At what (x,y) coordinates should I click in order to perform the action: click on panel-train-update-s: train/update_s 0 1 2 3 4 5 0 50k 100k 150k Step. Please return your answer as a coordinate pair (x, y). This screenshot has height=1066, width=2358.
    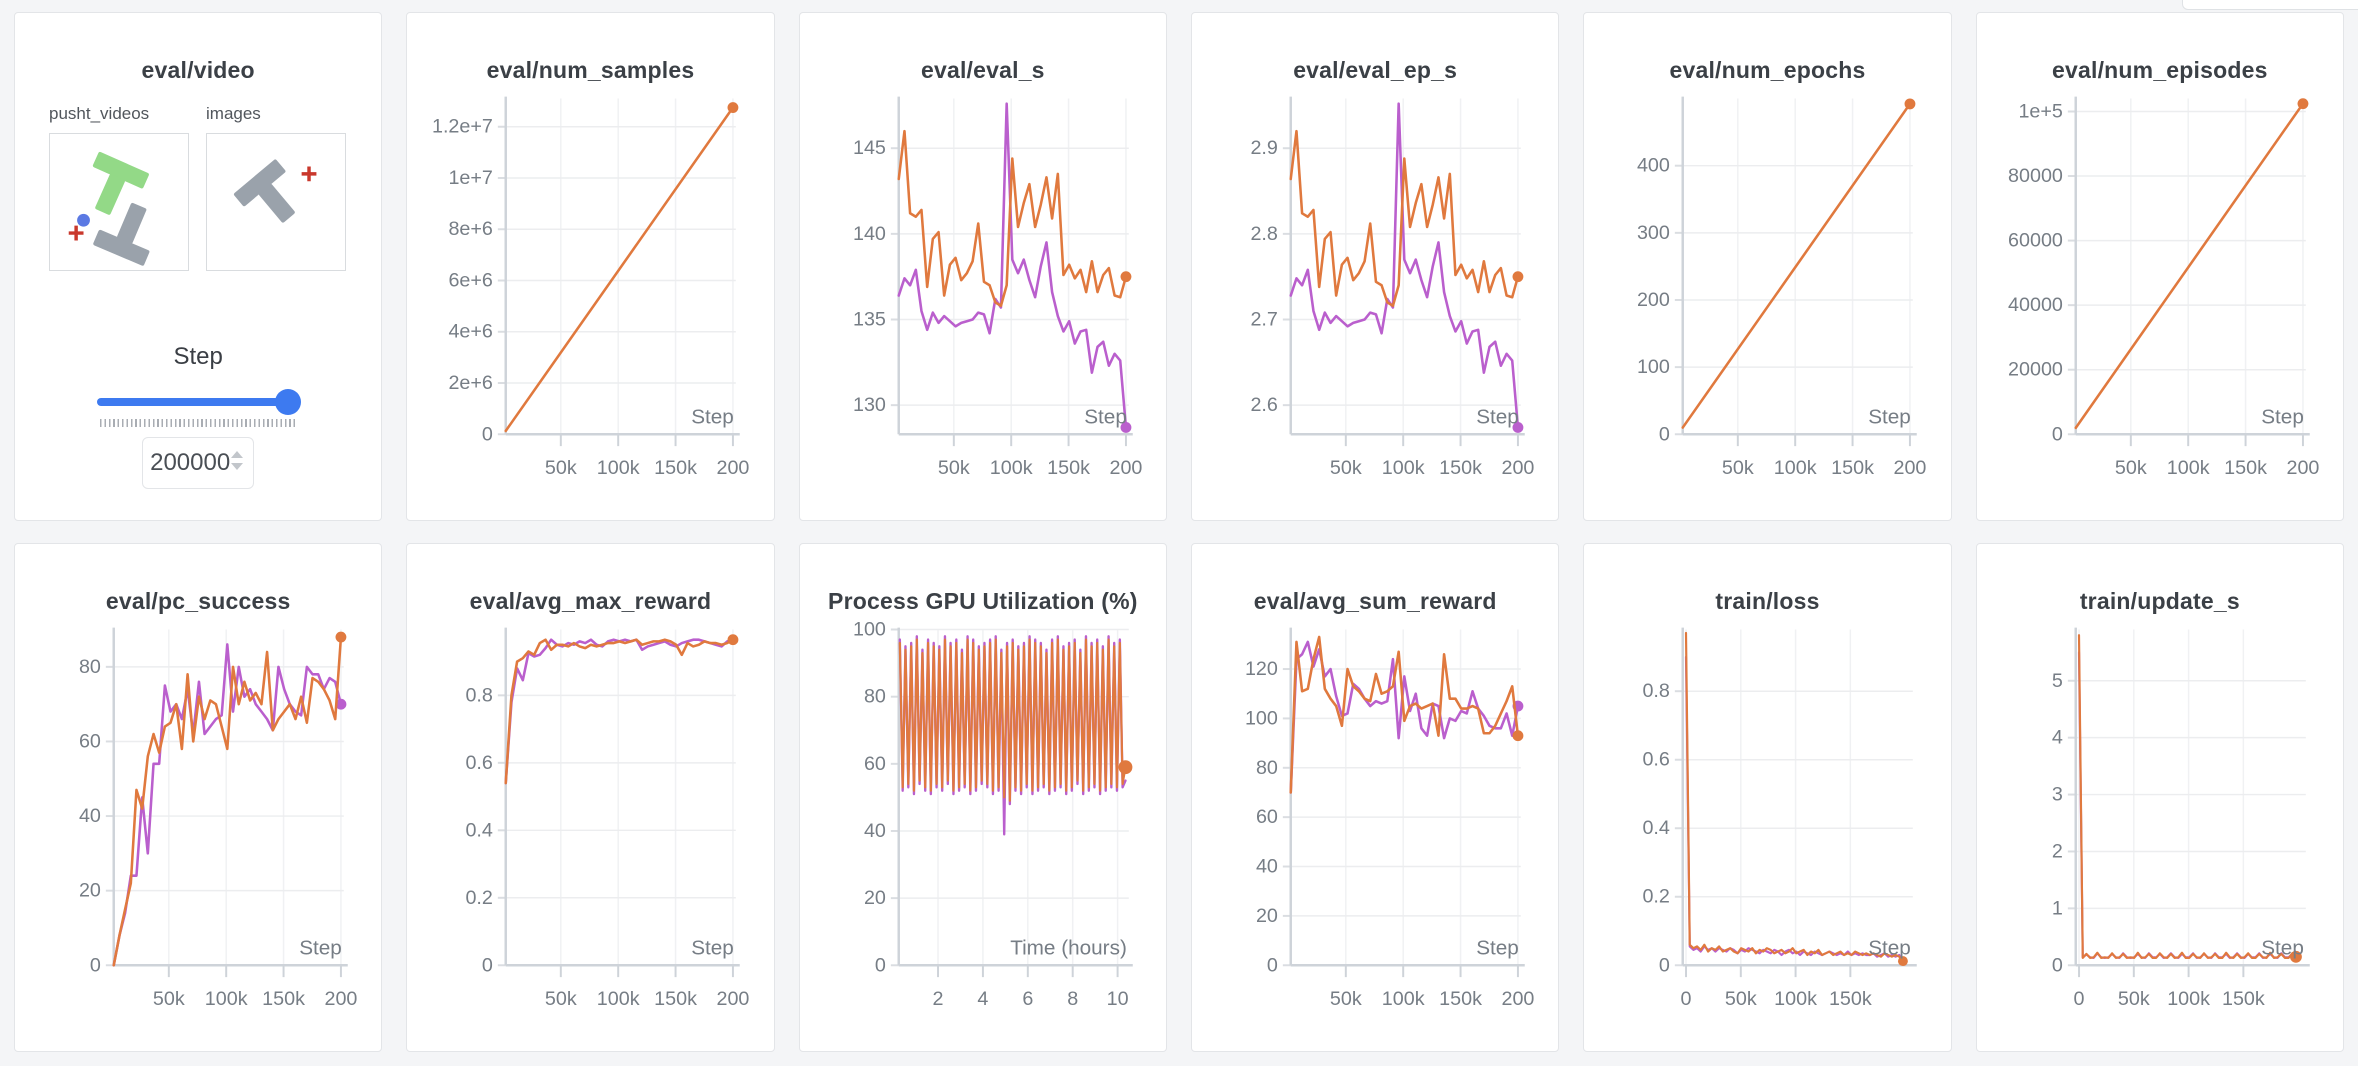
    Looking at the image, I should click on (2159, 797).